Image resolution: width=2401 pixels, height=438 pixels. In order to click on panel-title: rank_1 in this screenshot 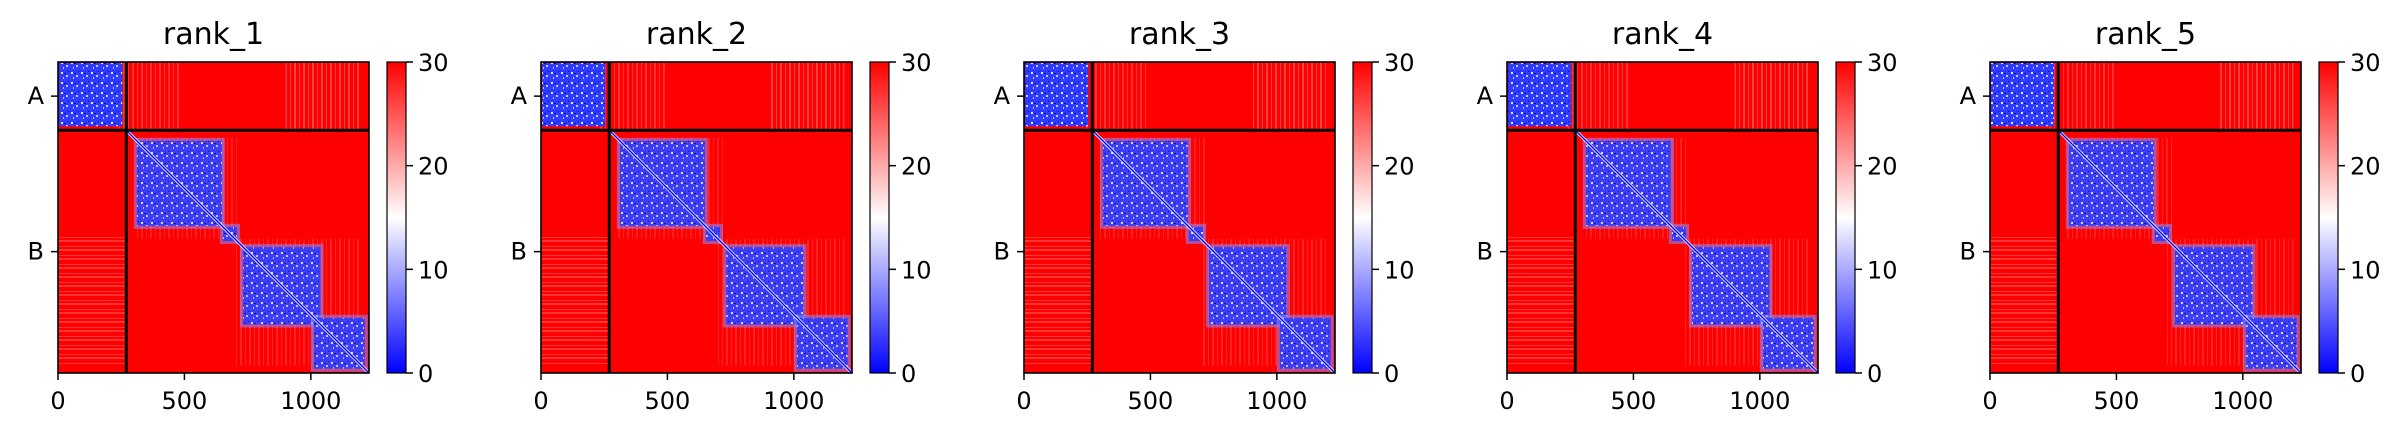, I will do `click(213, 34)`.